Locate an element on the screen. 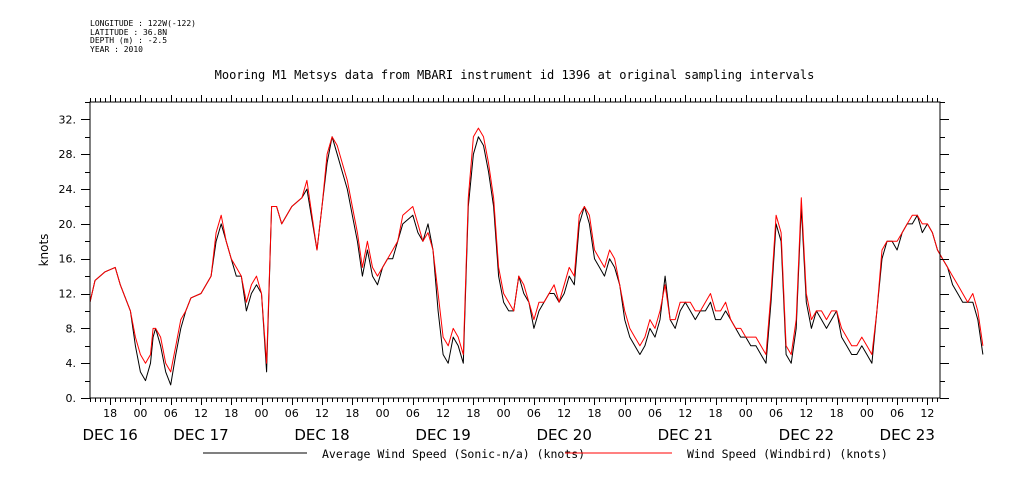  x-day-label: DEC 21 is located at coordinates (685, 435).